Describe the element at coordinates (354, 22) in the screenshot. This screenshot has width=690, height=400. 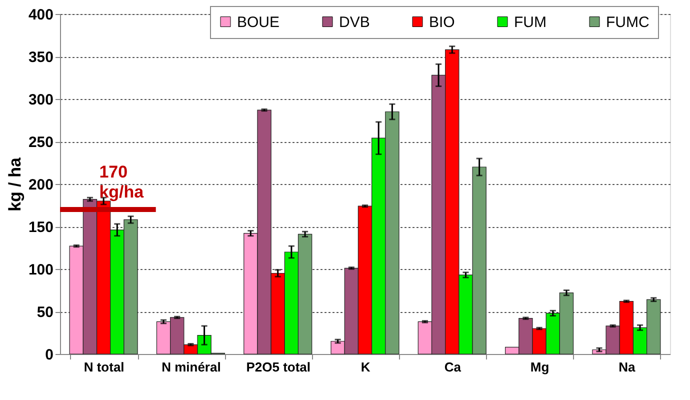
I see `legend-label: DVB` at that location.